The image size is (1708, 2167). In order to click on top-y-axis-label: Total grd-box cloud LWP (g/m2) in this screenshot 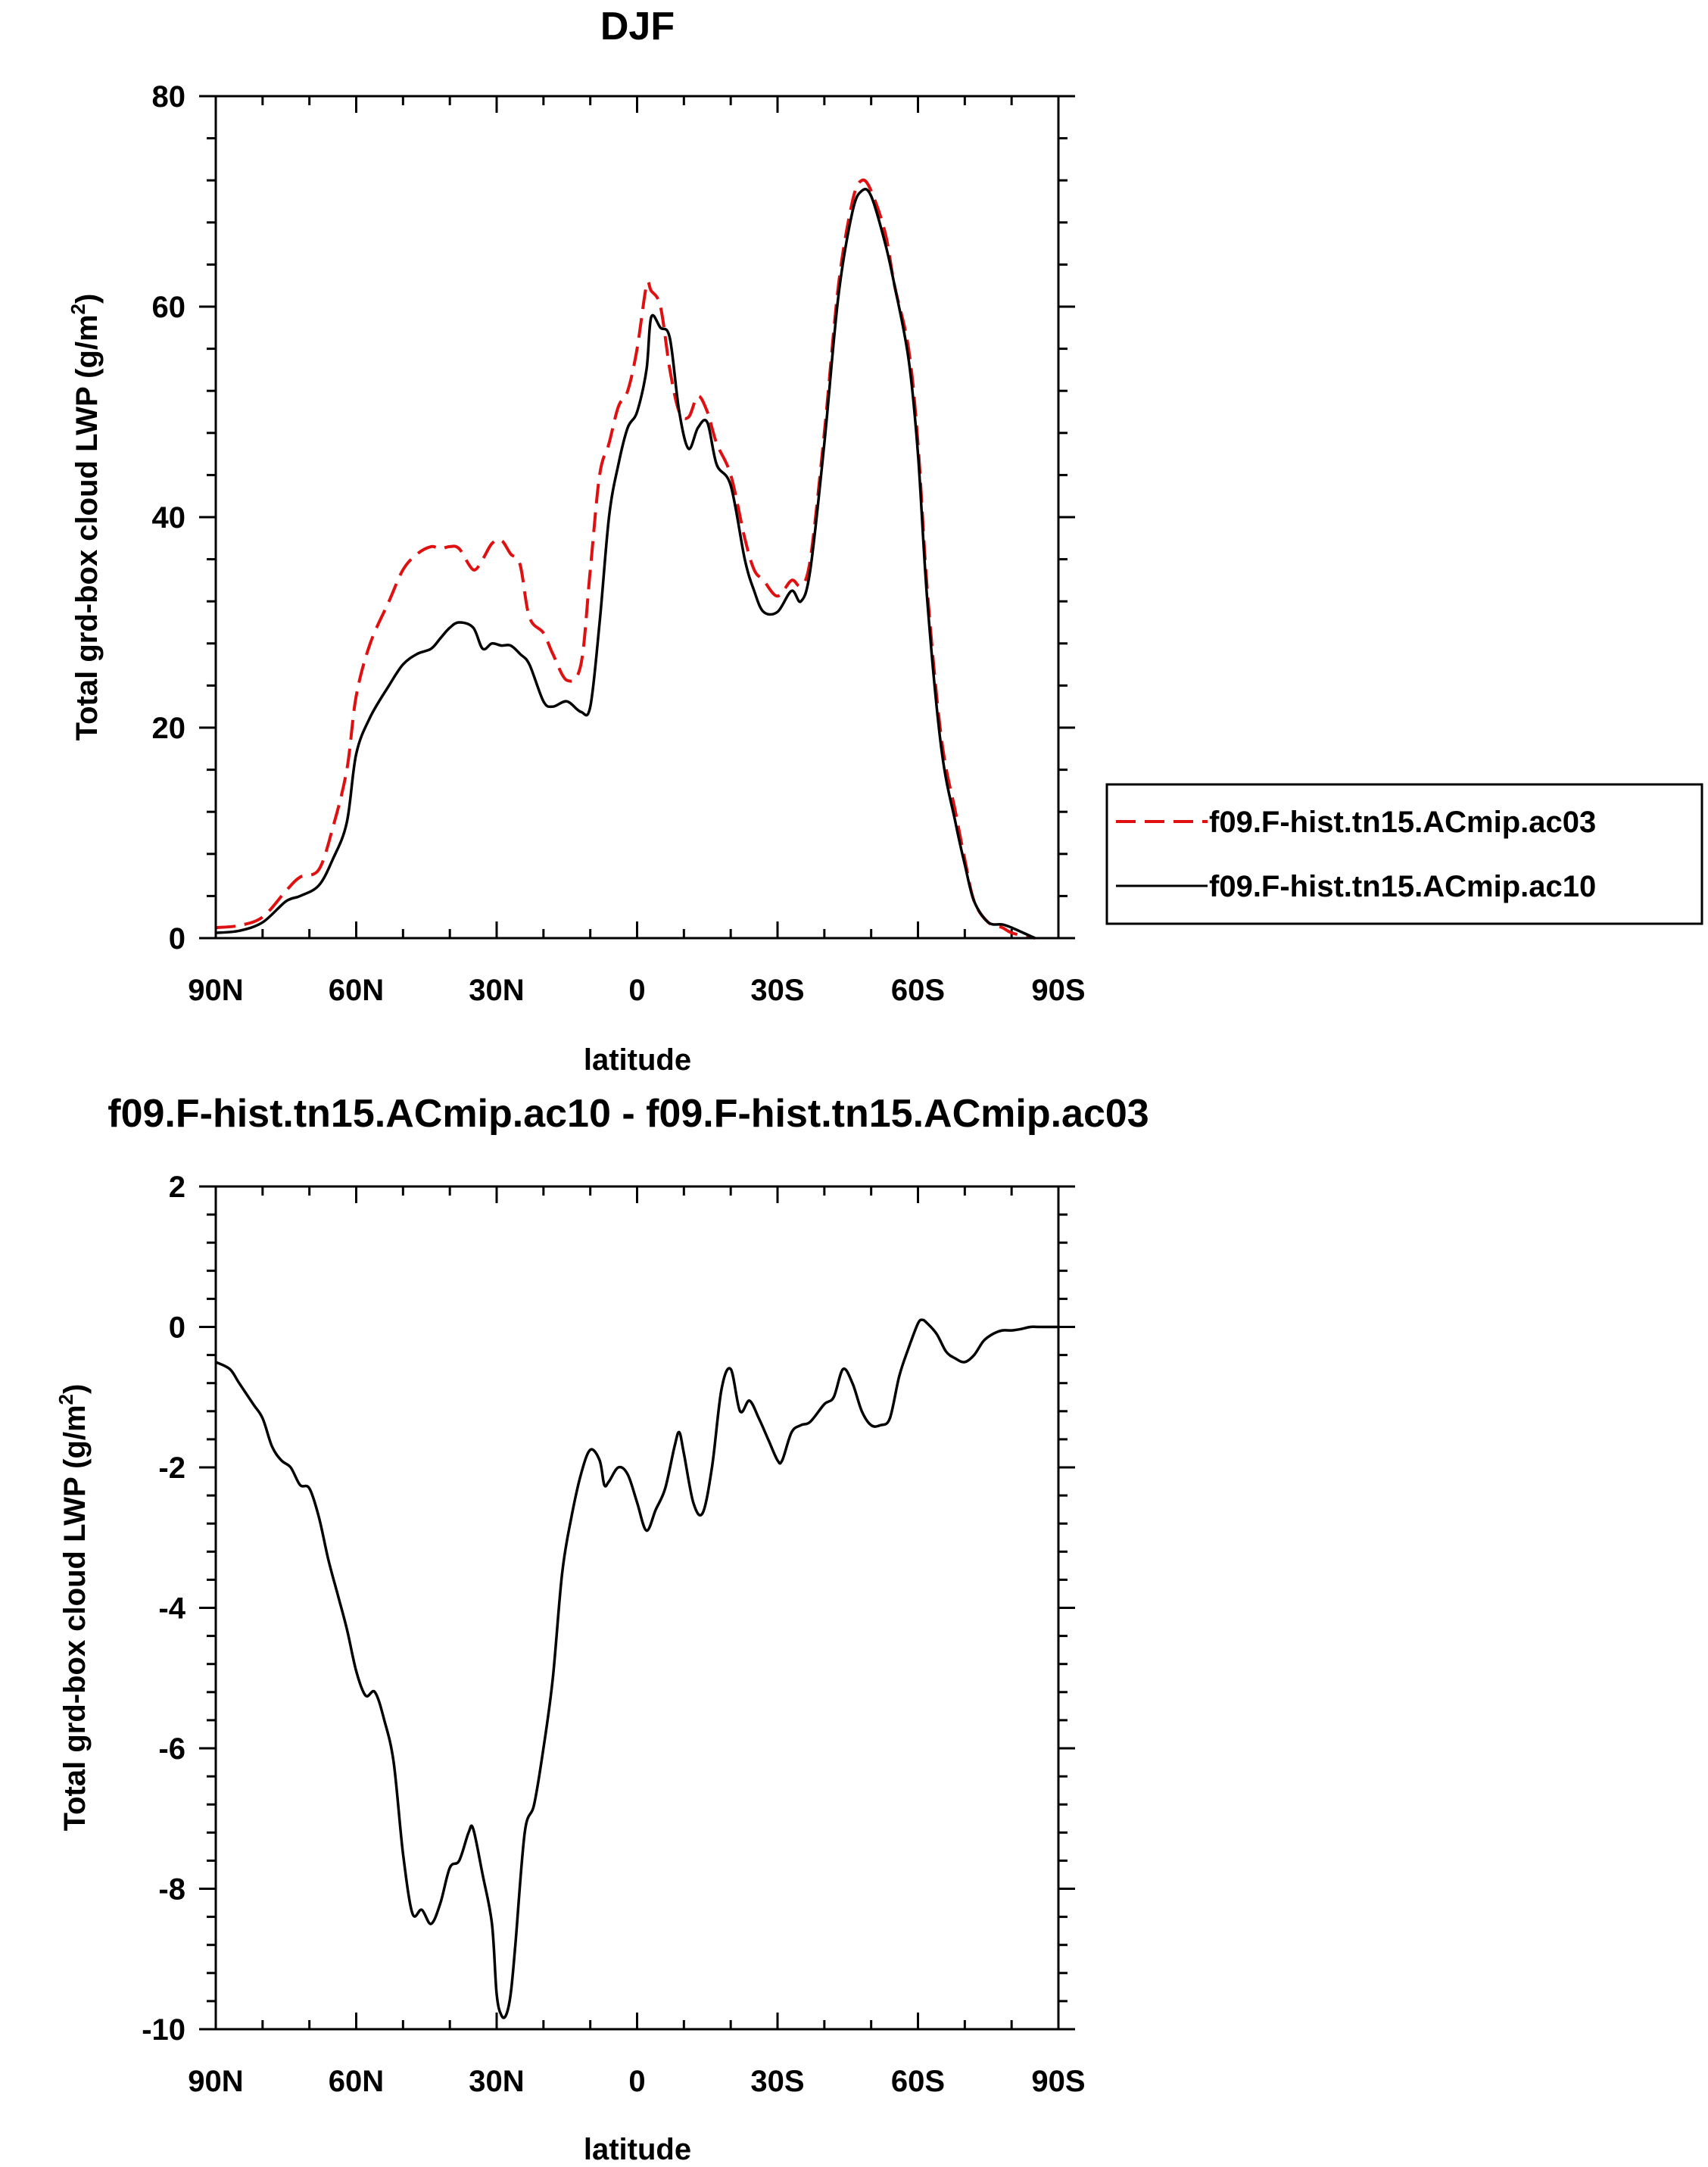, I will do `click(85, 517)`.